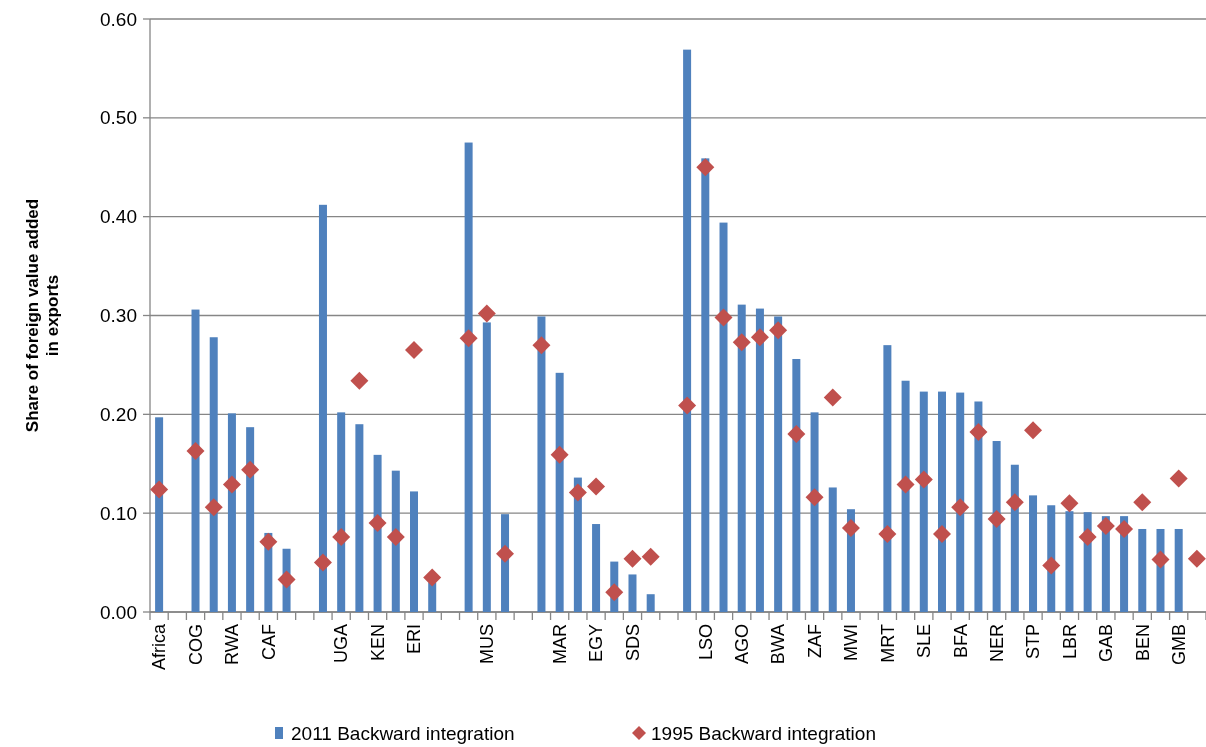 The height and width of the screenshot is (747, 1206). What do you see at coordinates (1106, 643) in the screenshot?
I see `x-tick-label: GAB` at bounding box center [1106, 643].